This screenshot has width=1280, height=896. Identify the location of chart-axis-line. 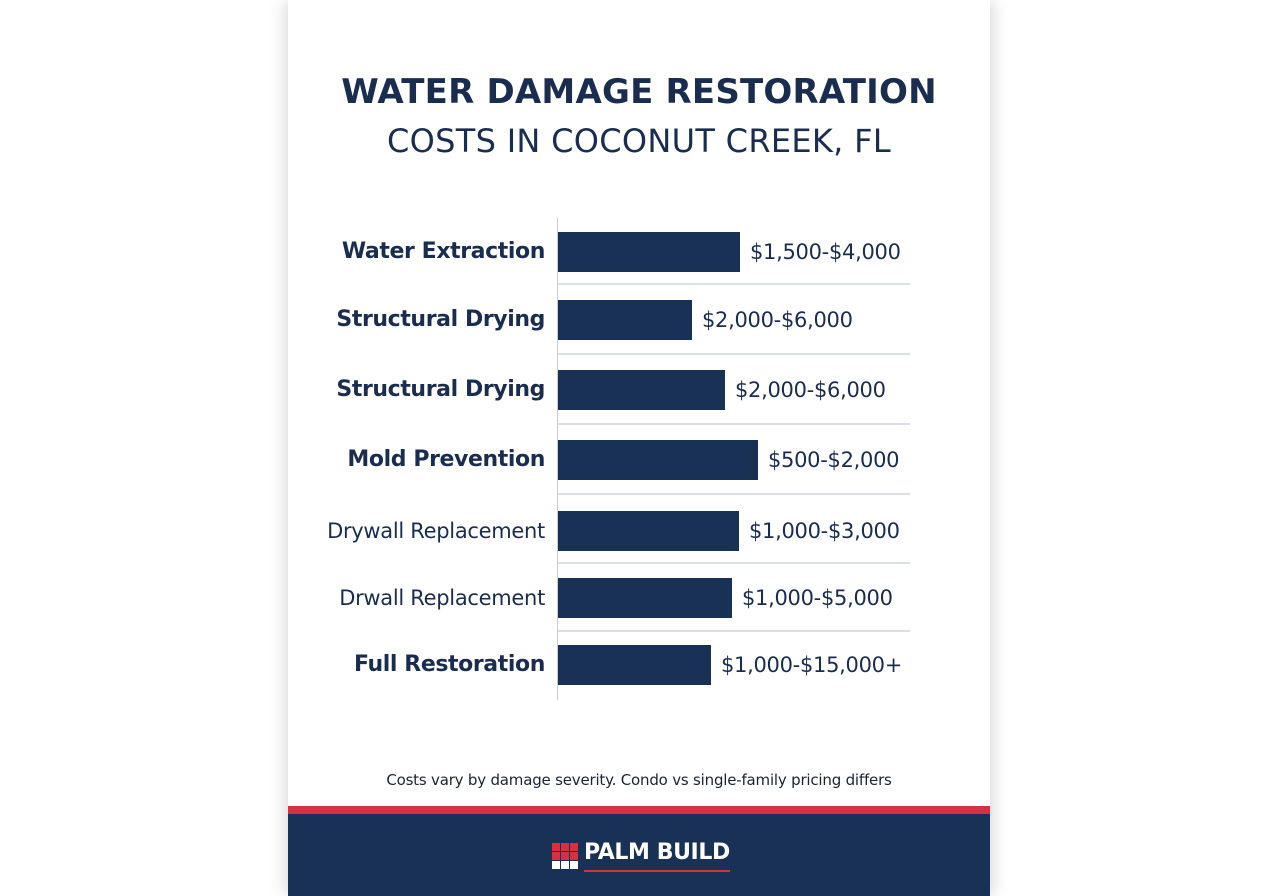
(557, 459).